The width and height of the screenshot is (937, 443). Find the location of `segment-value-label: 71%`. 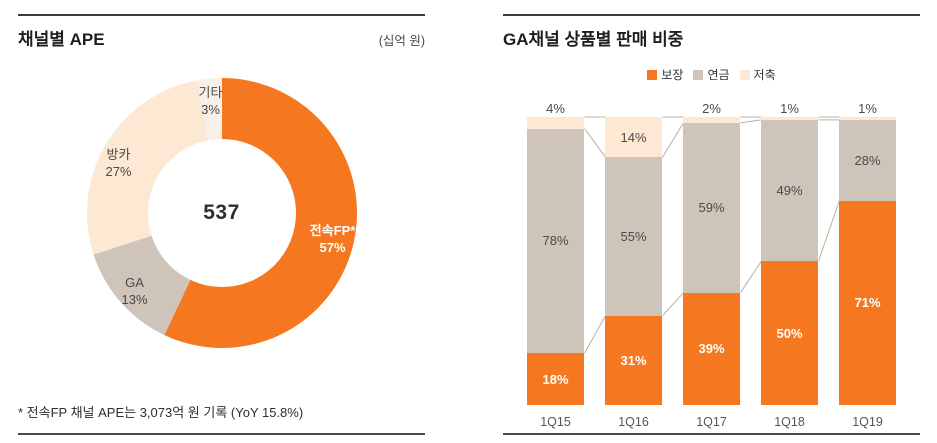

segment-value-label: 71% is located at coordinates (867, 303).